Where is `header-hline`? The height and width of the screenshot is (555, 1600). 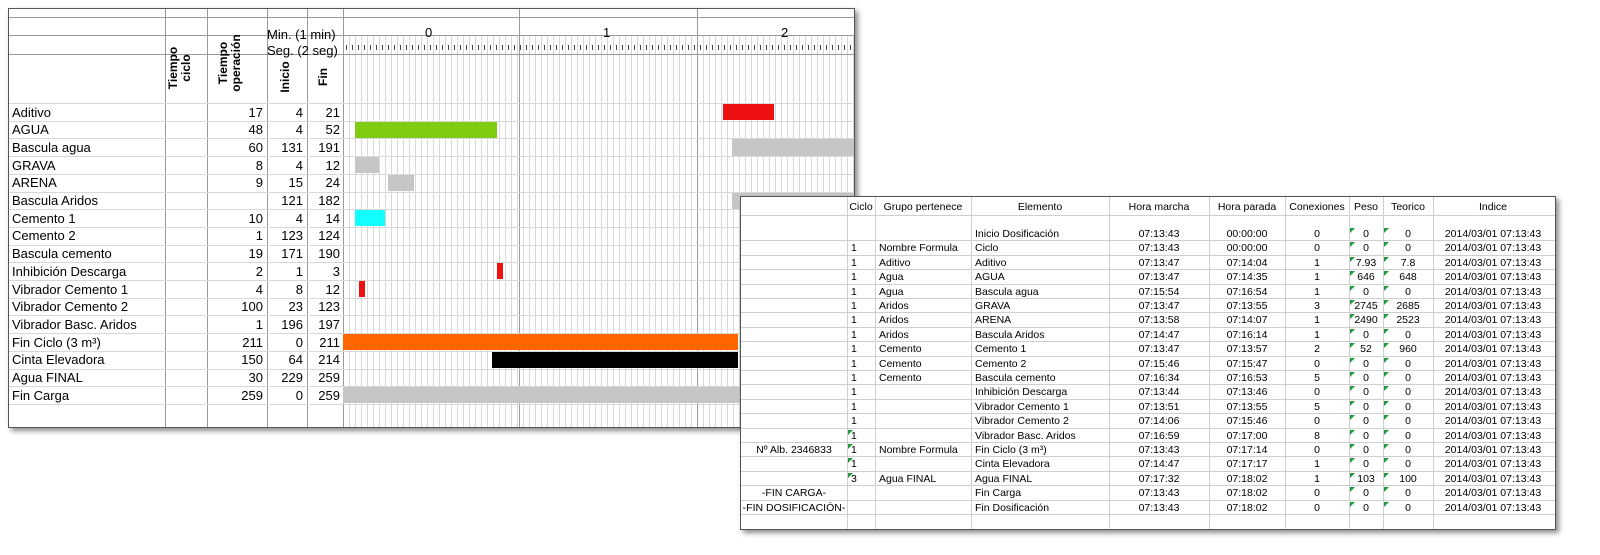 header-hline is located at coordinates (431, 54).